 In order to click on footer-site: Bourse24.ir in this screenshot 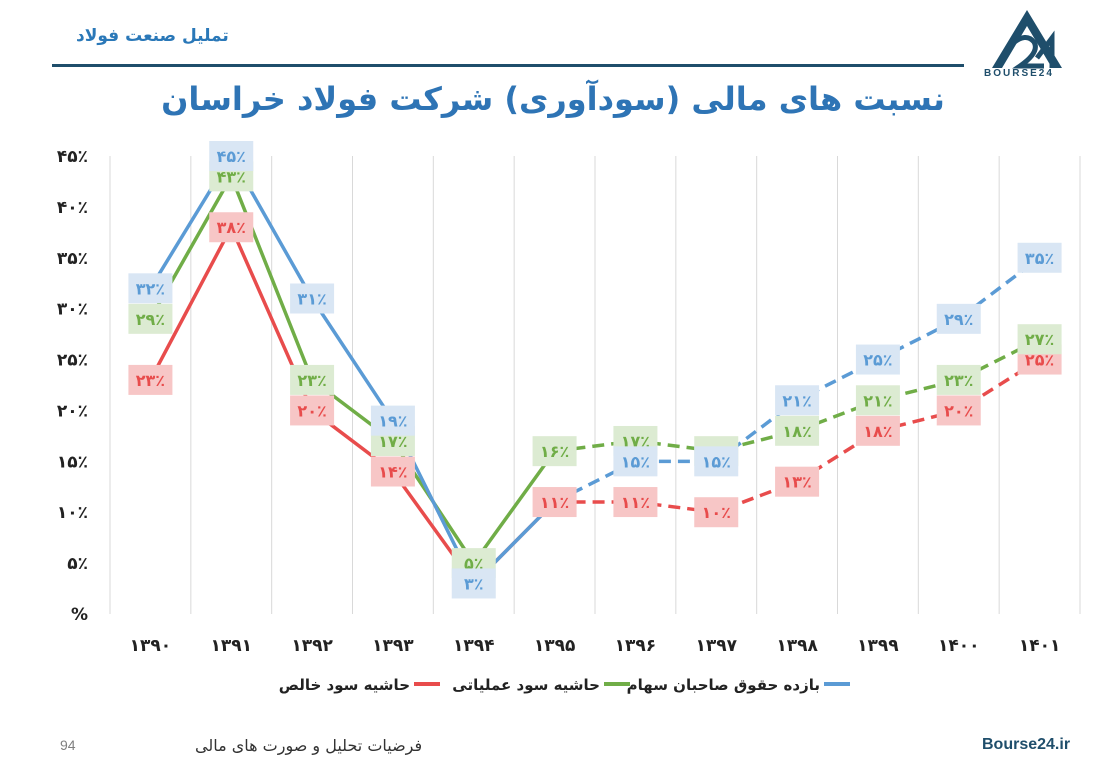, I will do `click(1026, 744)`.